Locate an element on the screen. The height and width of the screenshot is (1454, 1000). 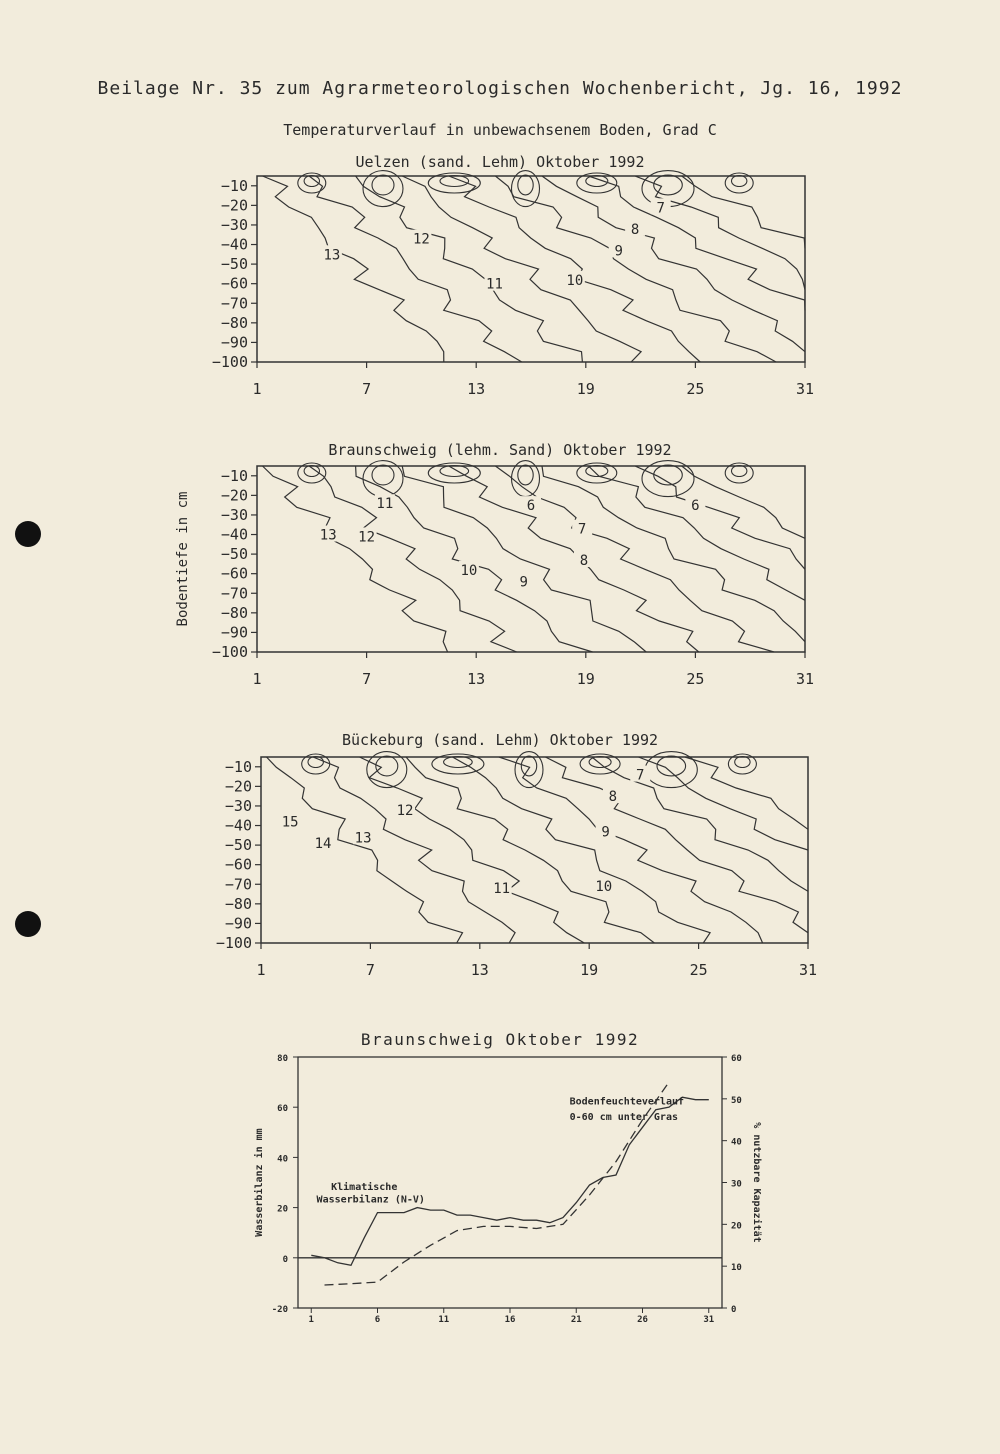
contour-label: 8 is located at coordinates (584, 561).